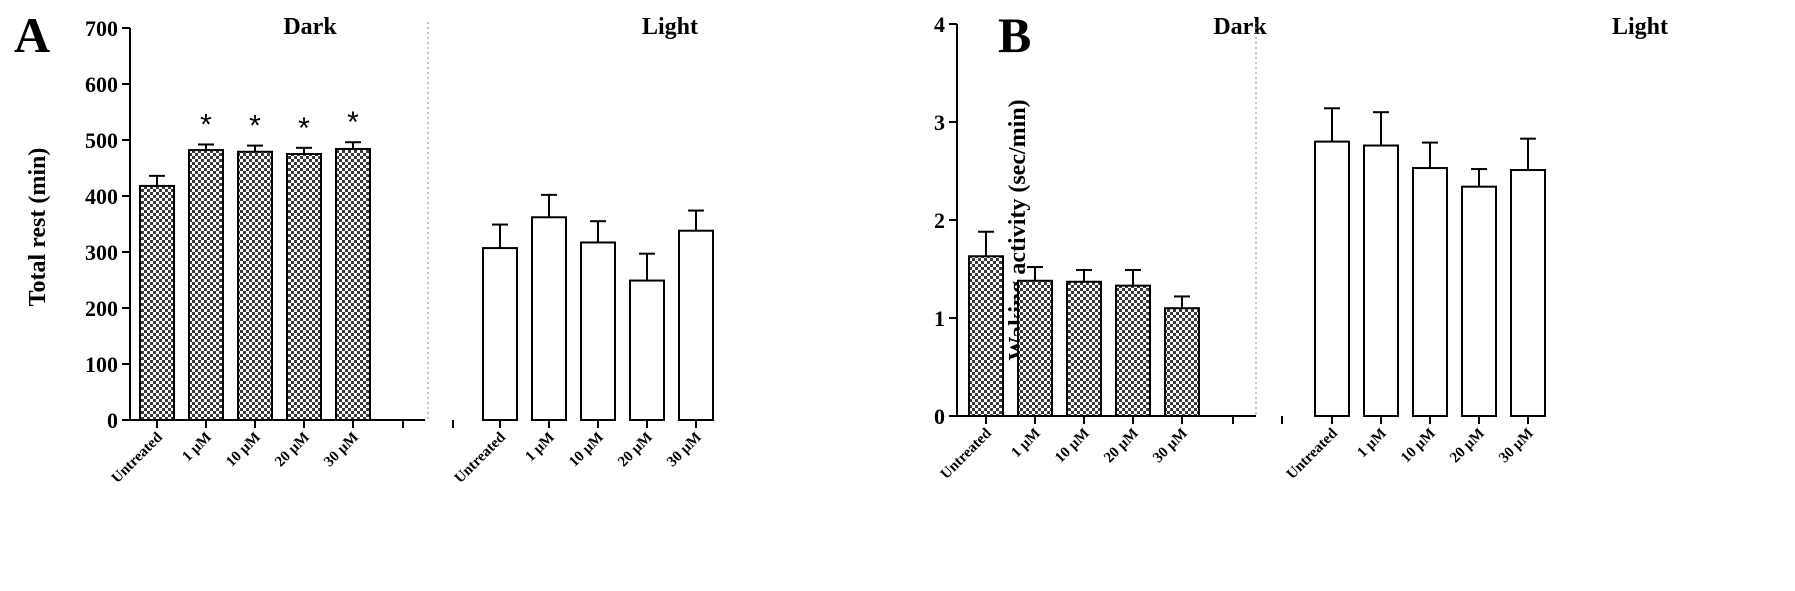 The width and height of the screenshot is (1795, 591). What do you see at coordinates (1240, 27) in the screenshot?
I see `panel-b-dark-label: Dark` at bounding box center [1240, 27].